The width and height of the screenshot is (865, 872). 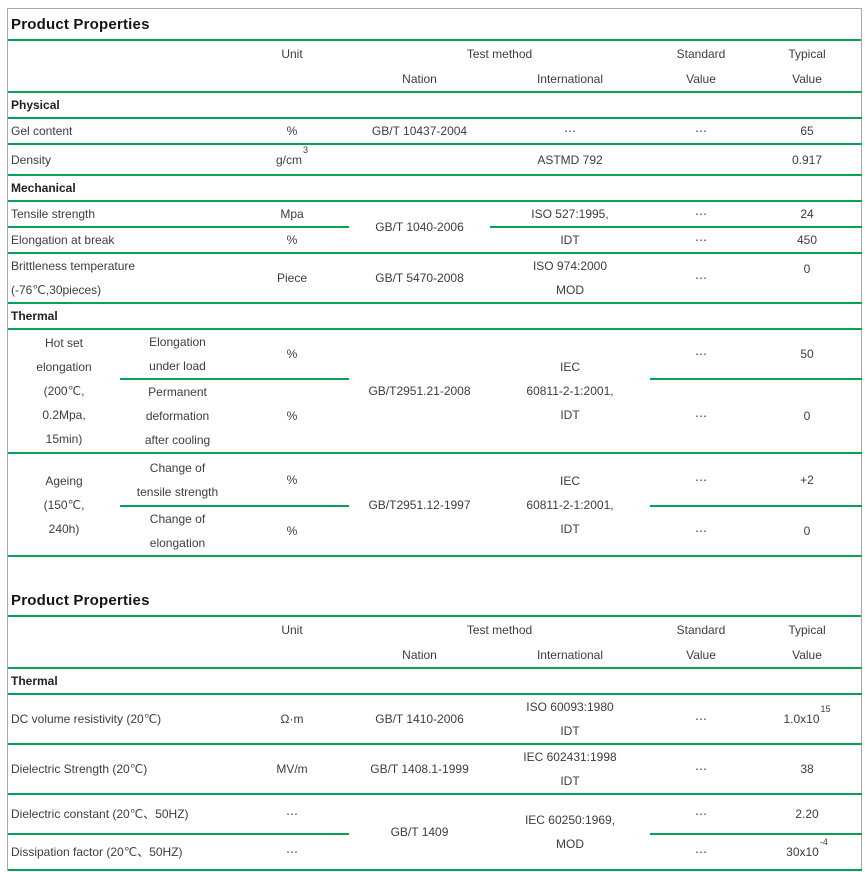 What do you see at coordinates (73, 266) in the screenshot?
I see `text-line: Brittleness temperature` at bounding box center [73, 266].